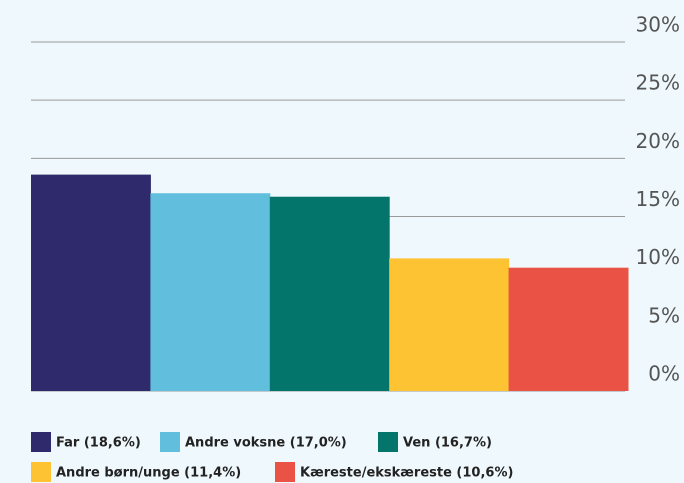  Describe the element at coordinates (406, 473) in the screenshot. I see `legend-label: Kæreste/ekskæreste (10,6%)` at that location.